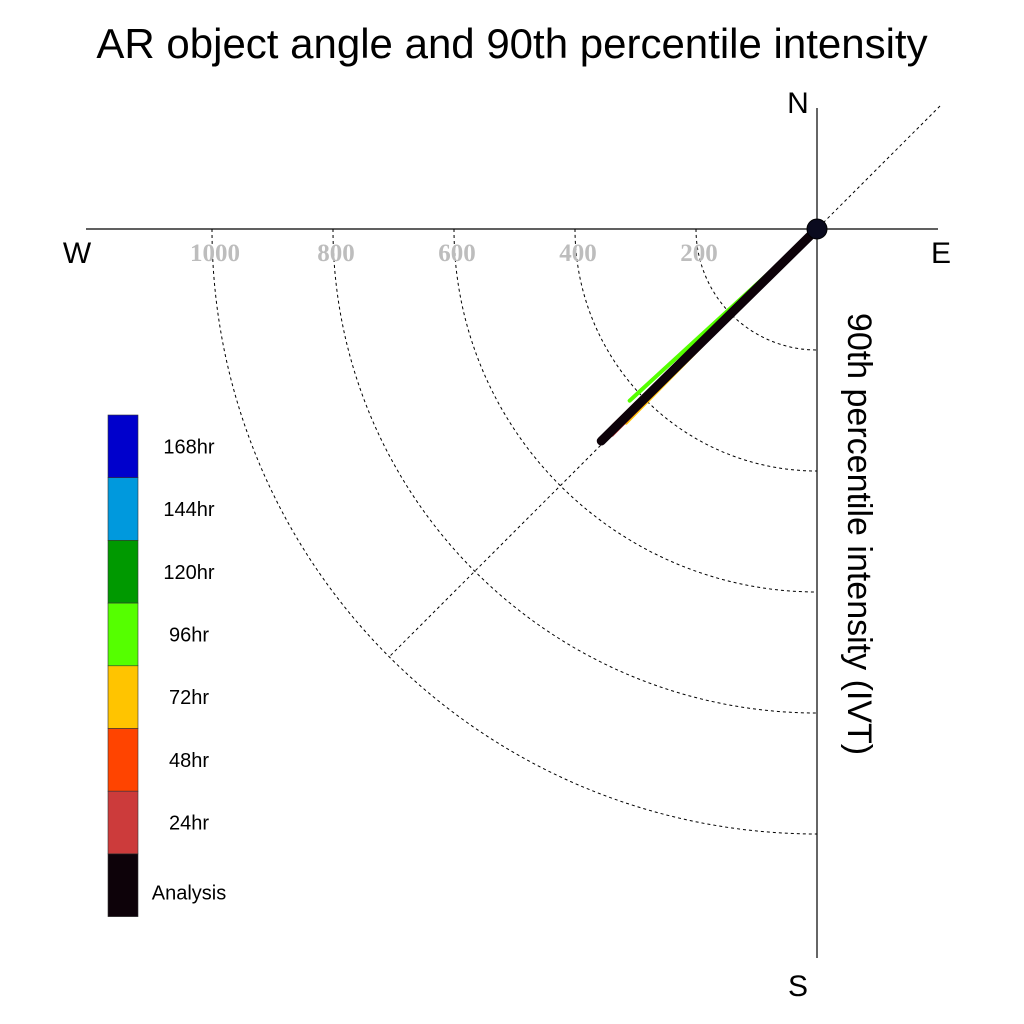 This screenshot has width=1024, height=1024. Describe the element at coordinates (189, 698) in the screenshot. I see `legend-label-72hr: 72hr` at that location.